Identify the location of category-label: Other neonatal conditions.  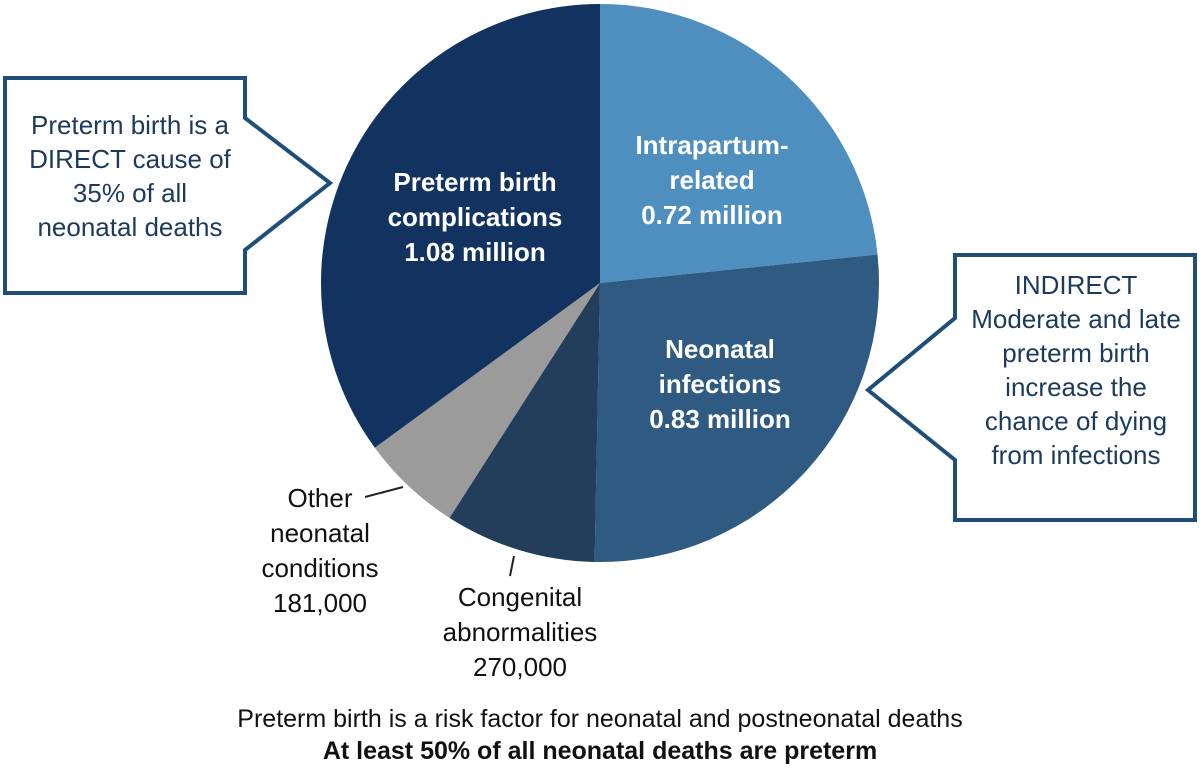
(320, 533).